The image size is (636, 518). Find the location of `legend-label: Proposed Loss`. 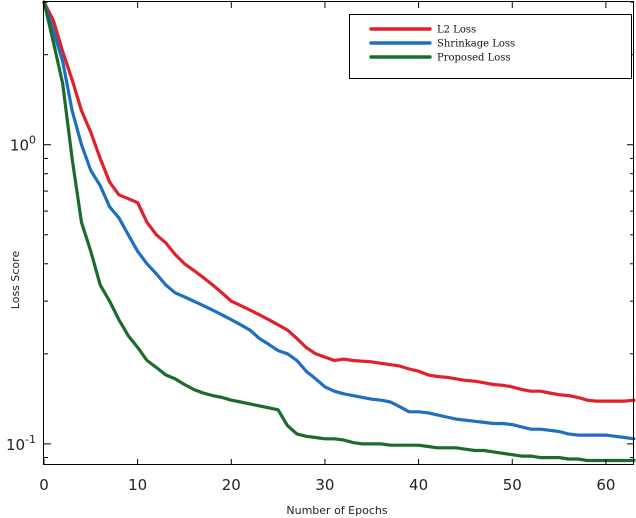

legend-label: Proposed Loss is located at coordinates (474, 58).